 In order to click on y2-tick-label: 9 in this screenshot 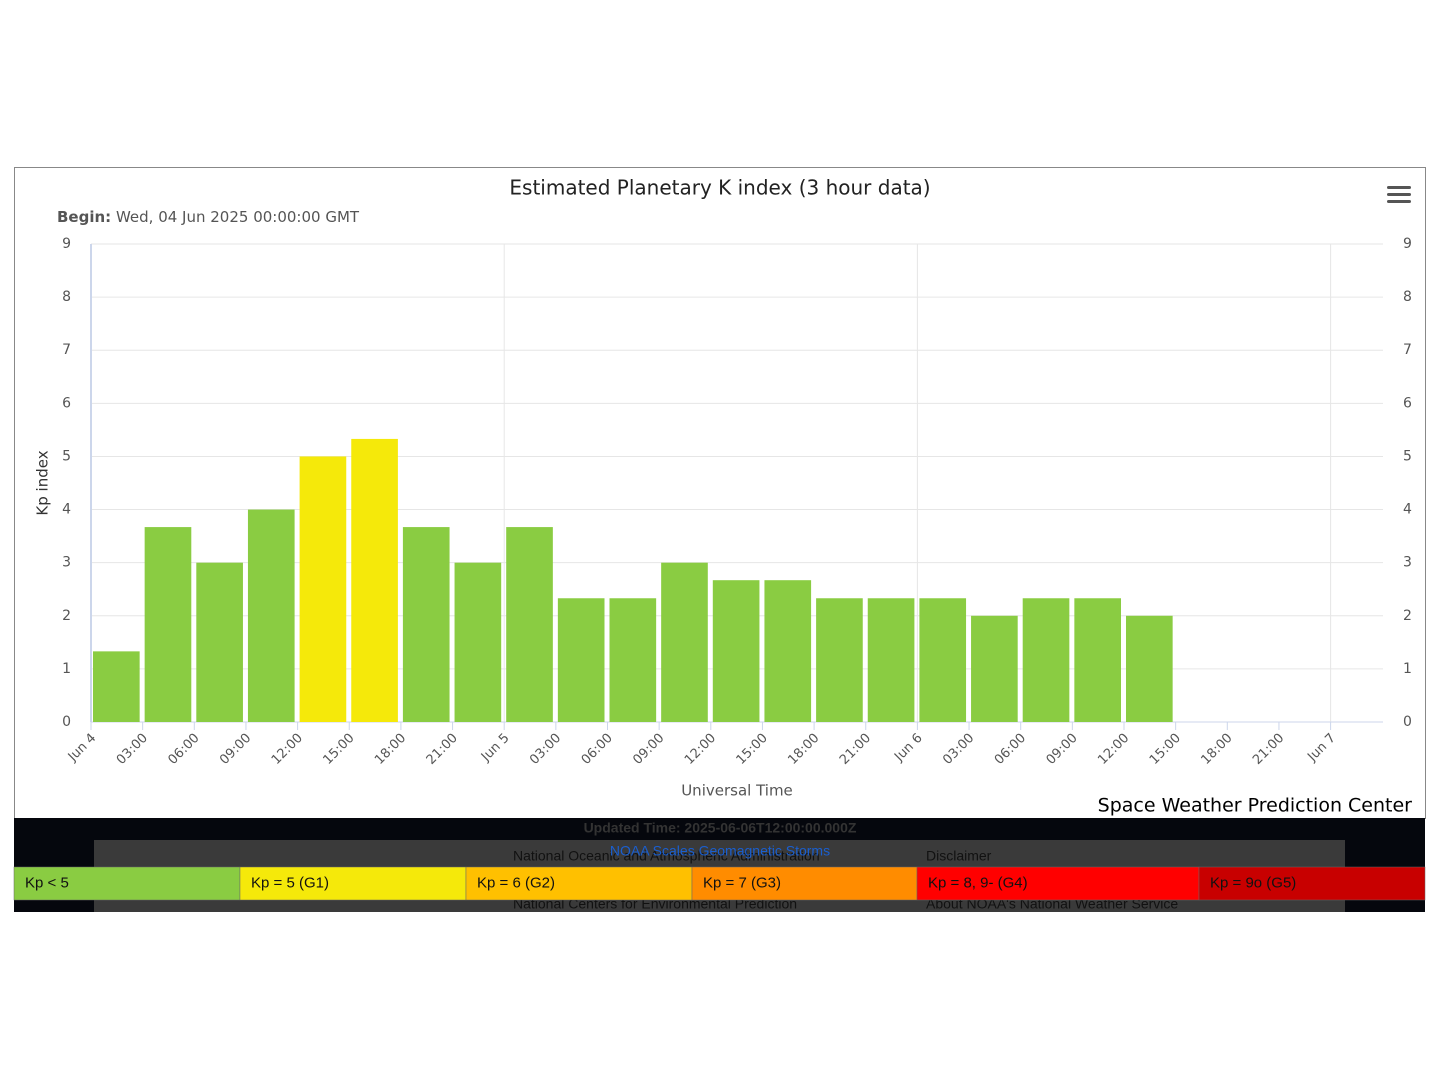, I will do `click(1407, 244)`.